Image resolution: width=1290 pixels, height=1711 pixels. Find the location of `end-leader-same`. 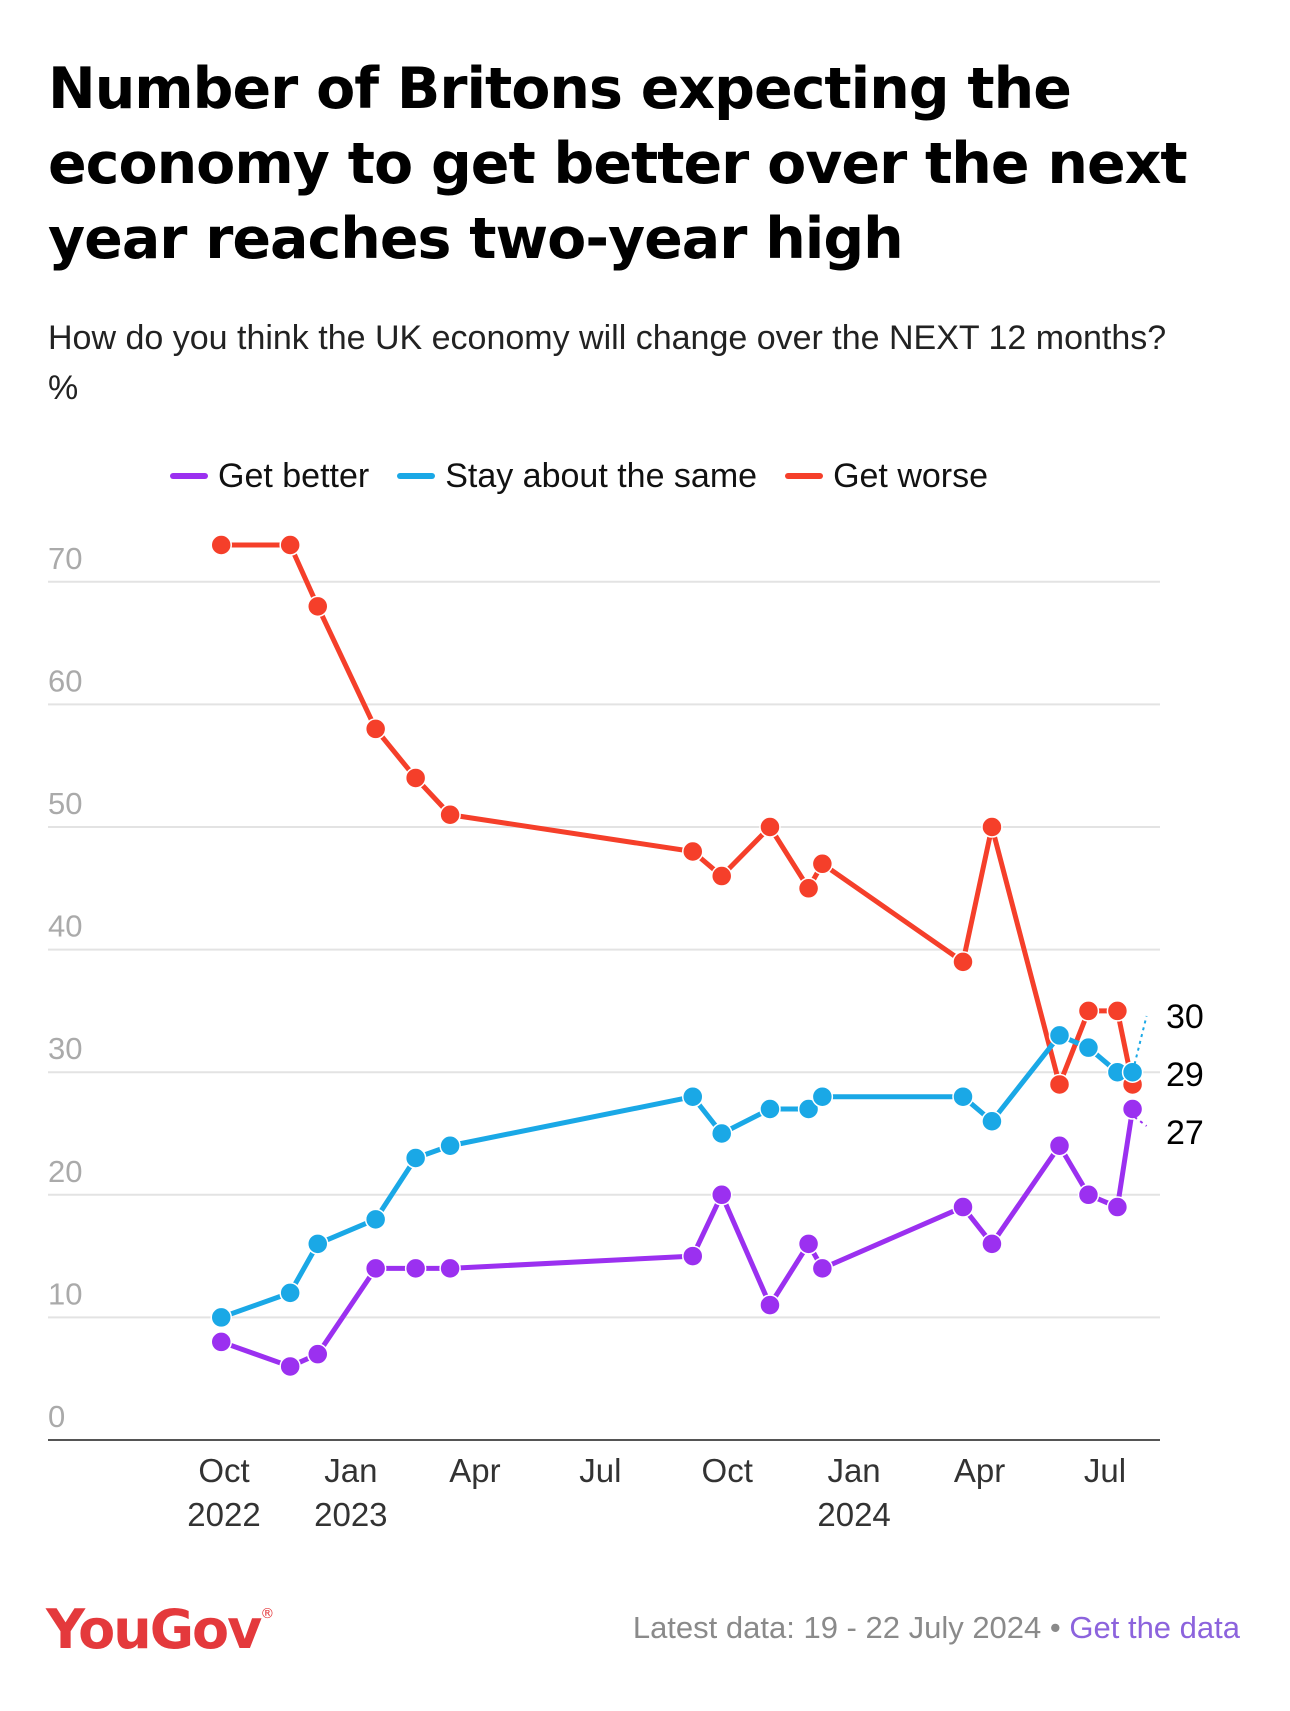

end-leader-same is located at coordinates (1140, 1040).